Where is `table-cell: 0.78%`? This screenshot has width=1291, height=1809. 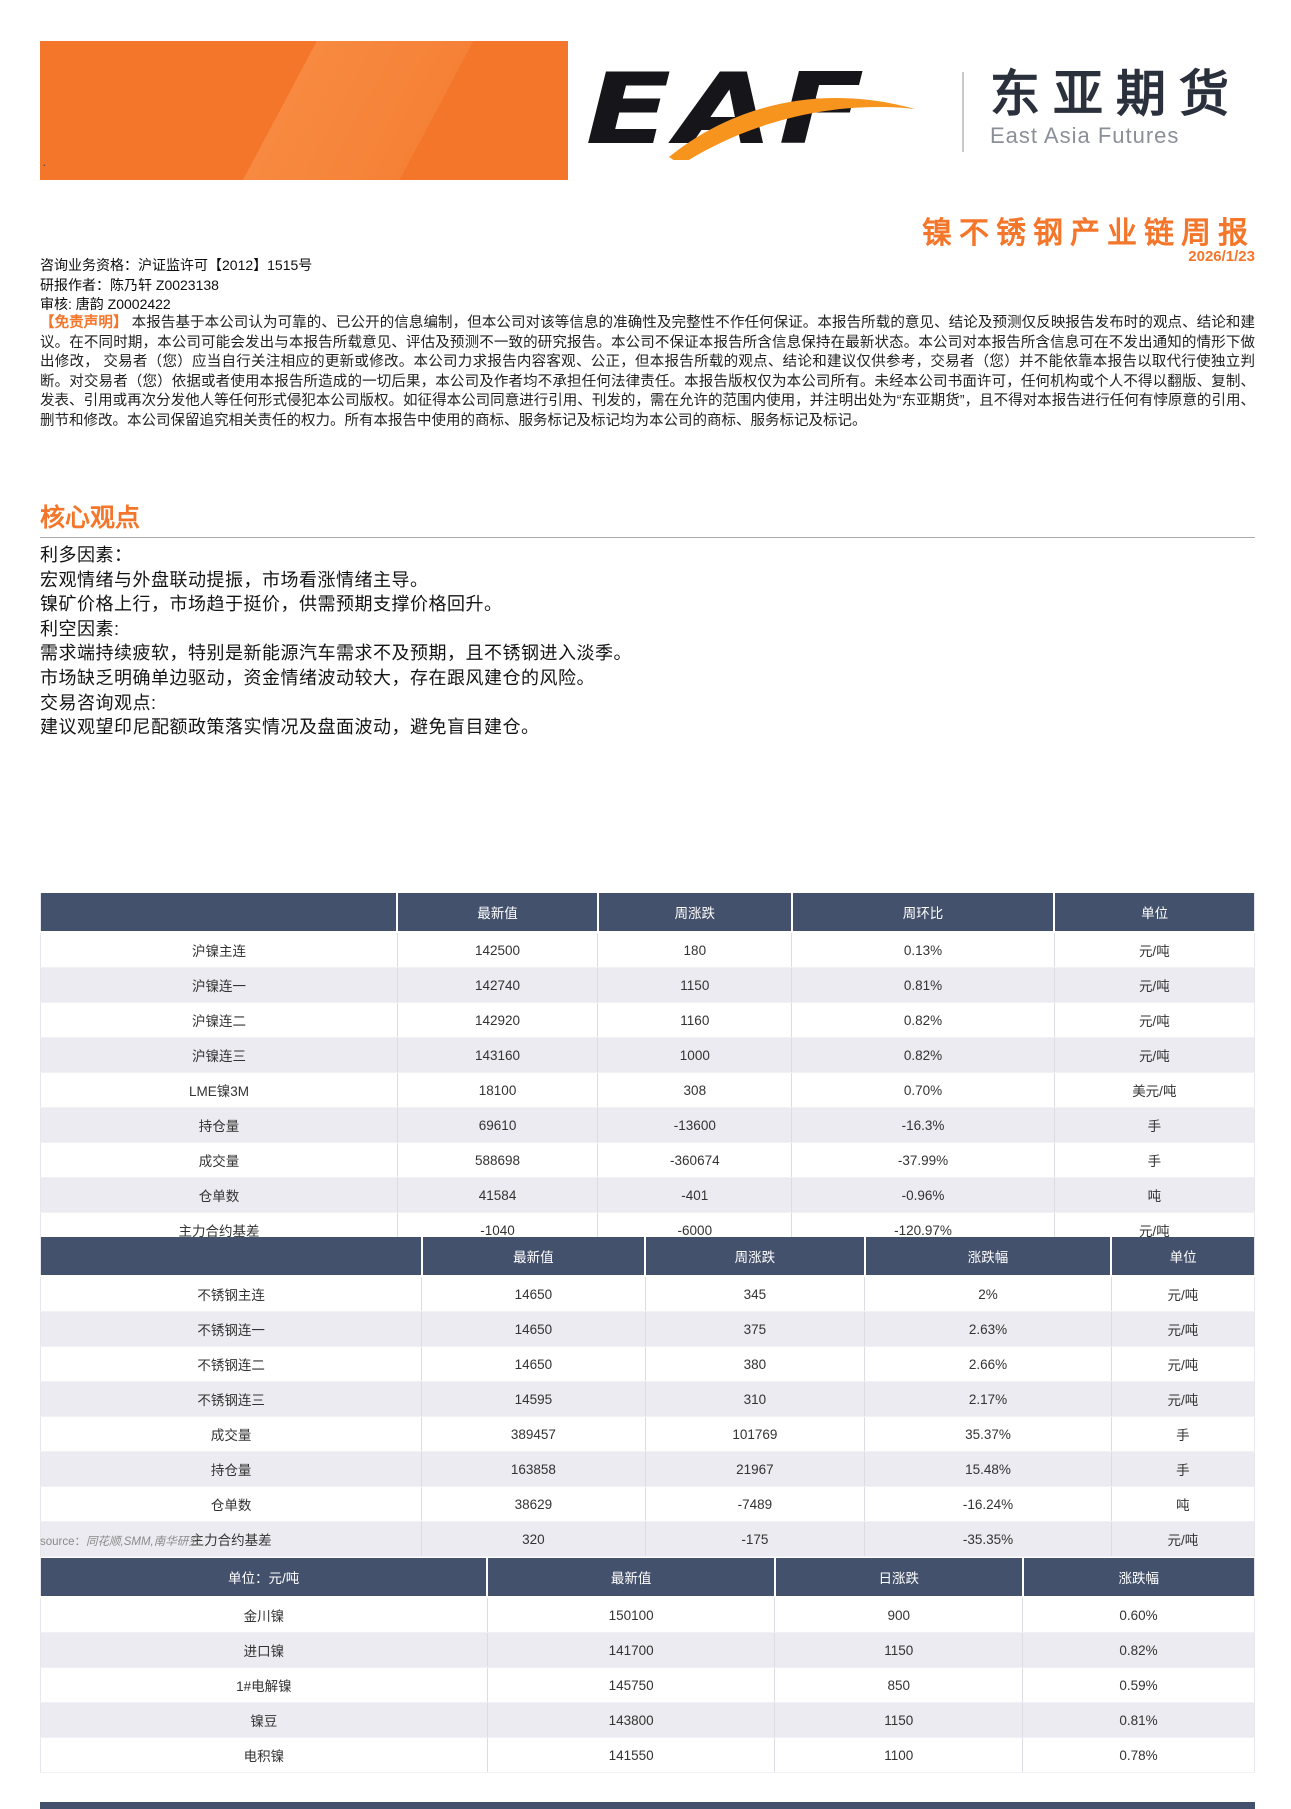 table-cell: 0.78% is located at coordinates (1138, 1755).